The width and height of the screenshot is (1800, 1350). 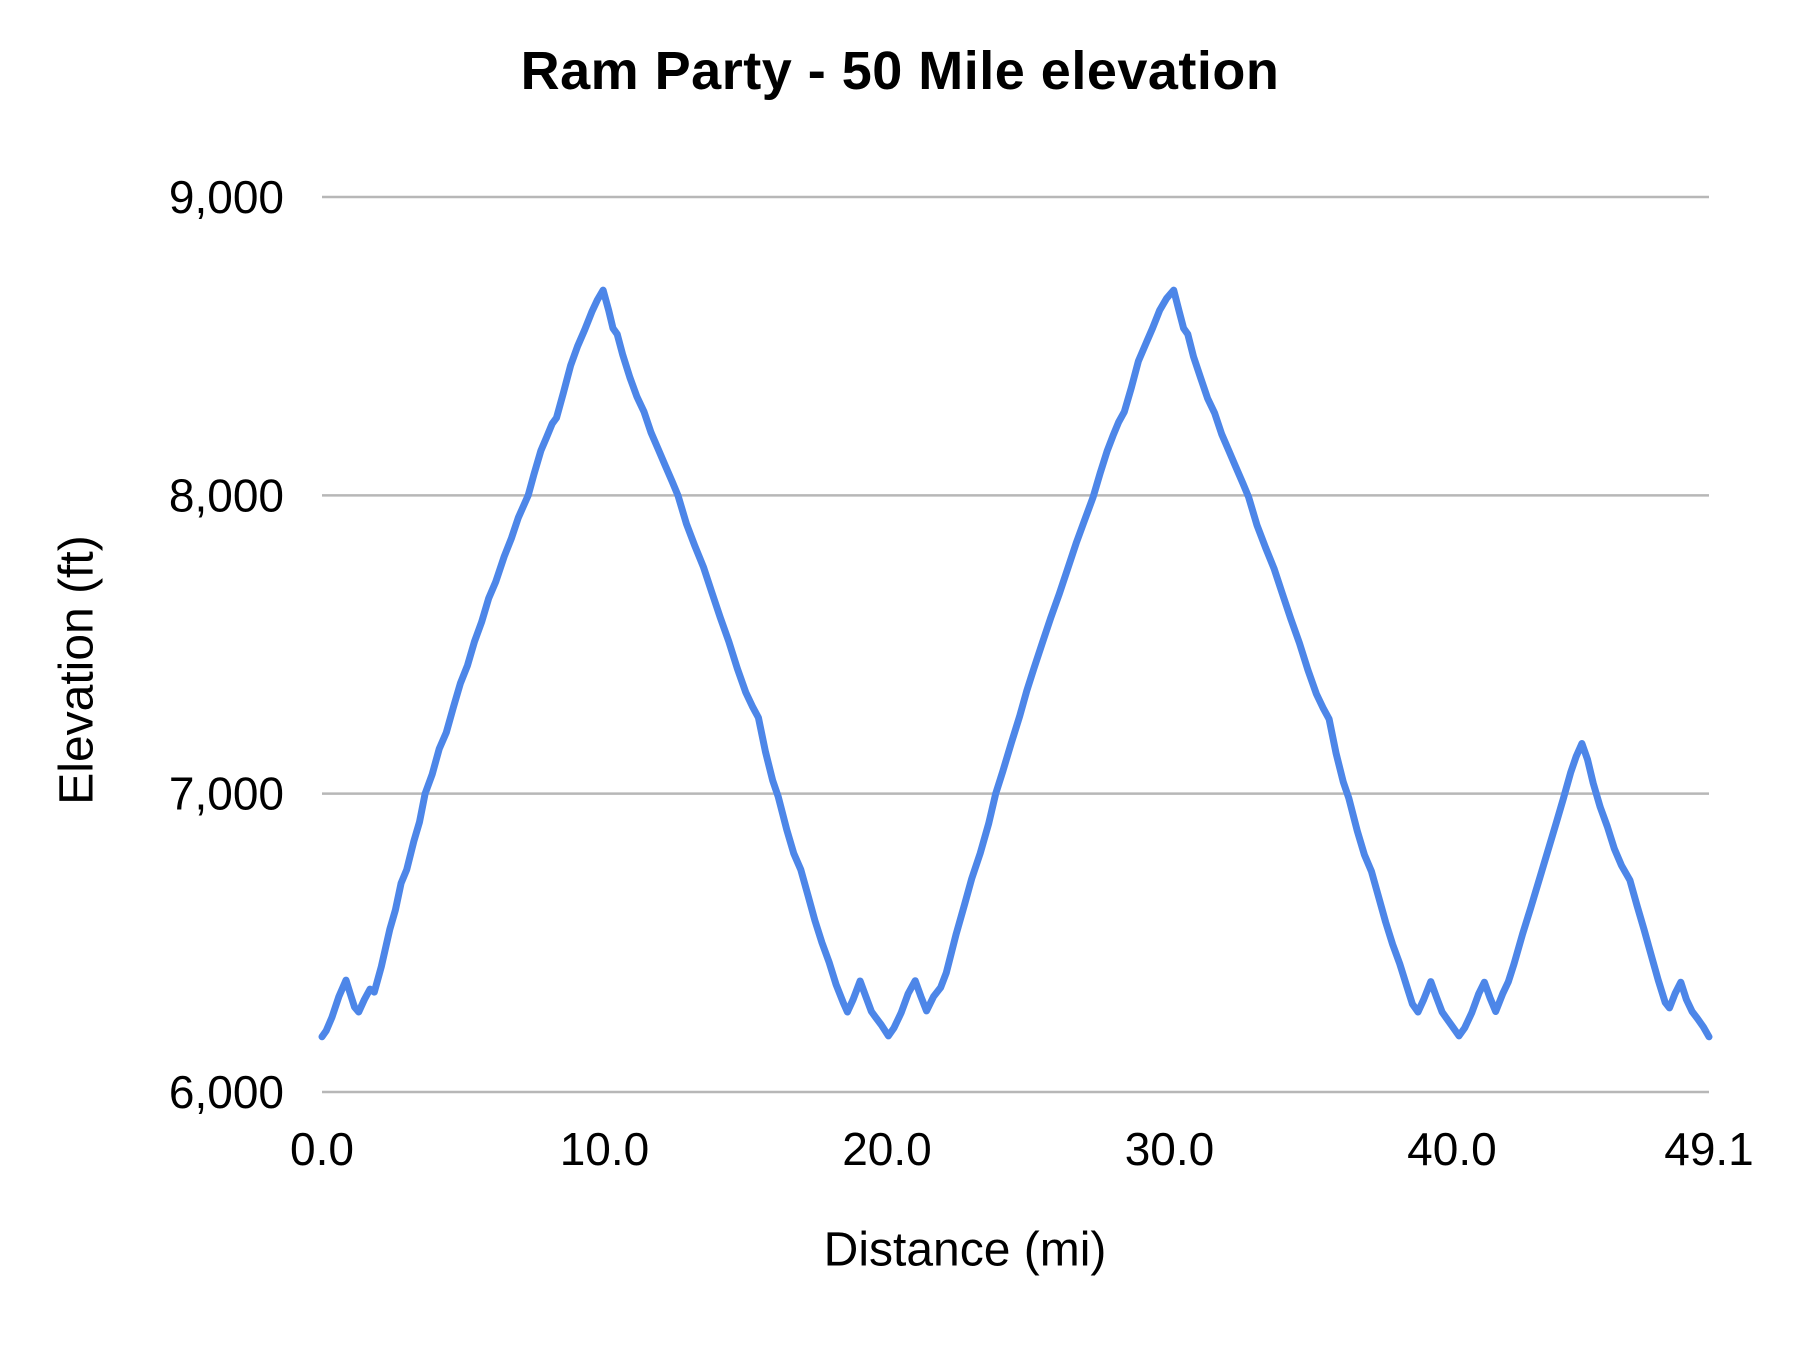 What do you see at coordinates (1709, 1149) in the screenshot?
I see `x-tick-label: 49.1` at bounding box center [1709, 1149].